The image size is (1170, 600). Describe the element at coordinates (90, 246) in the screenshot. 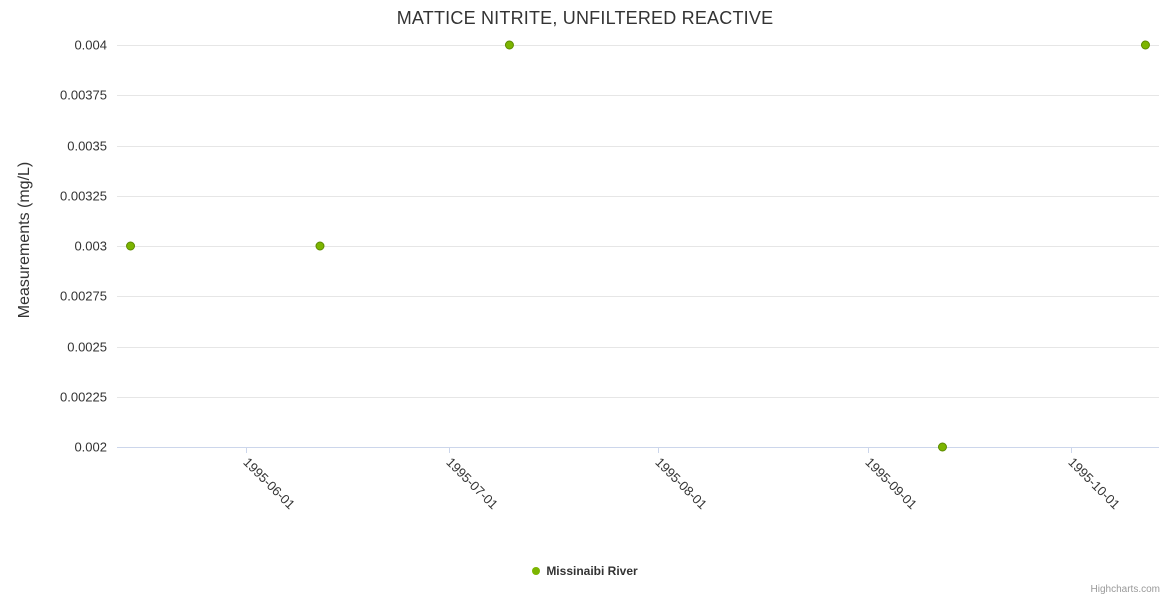

I see `y-tick-label: 0.003` at that location.